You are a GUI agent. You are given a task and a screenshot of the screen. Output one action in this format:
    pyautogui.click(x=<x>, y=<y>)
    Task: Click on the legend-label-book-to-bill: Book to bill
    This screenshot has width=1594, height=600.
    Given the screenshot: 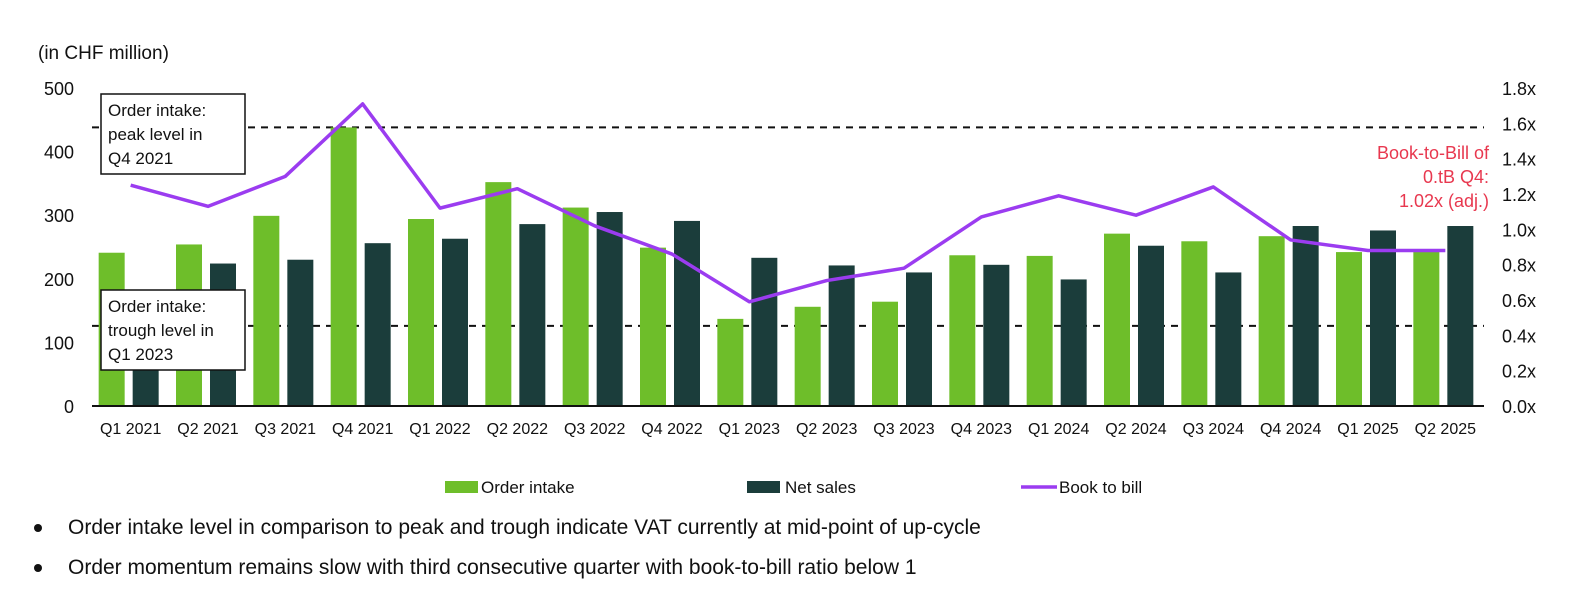 What is the action you would take?
    pyautogui.click(x=1100, y=487)
    